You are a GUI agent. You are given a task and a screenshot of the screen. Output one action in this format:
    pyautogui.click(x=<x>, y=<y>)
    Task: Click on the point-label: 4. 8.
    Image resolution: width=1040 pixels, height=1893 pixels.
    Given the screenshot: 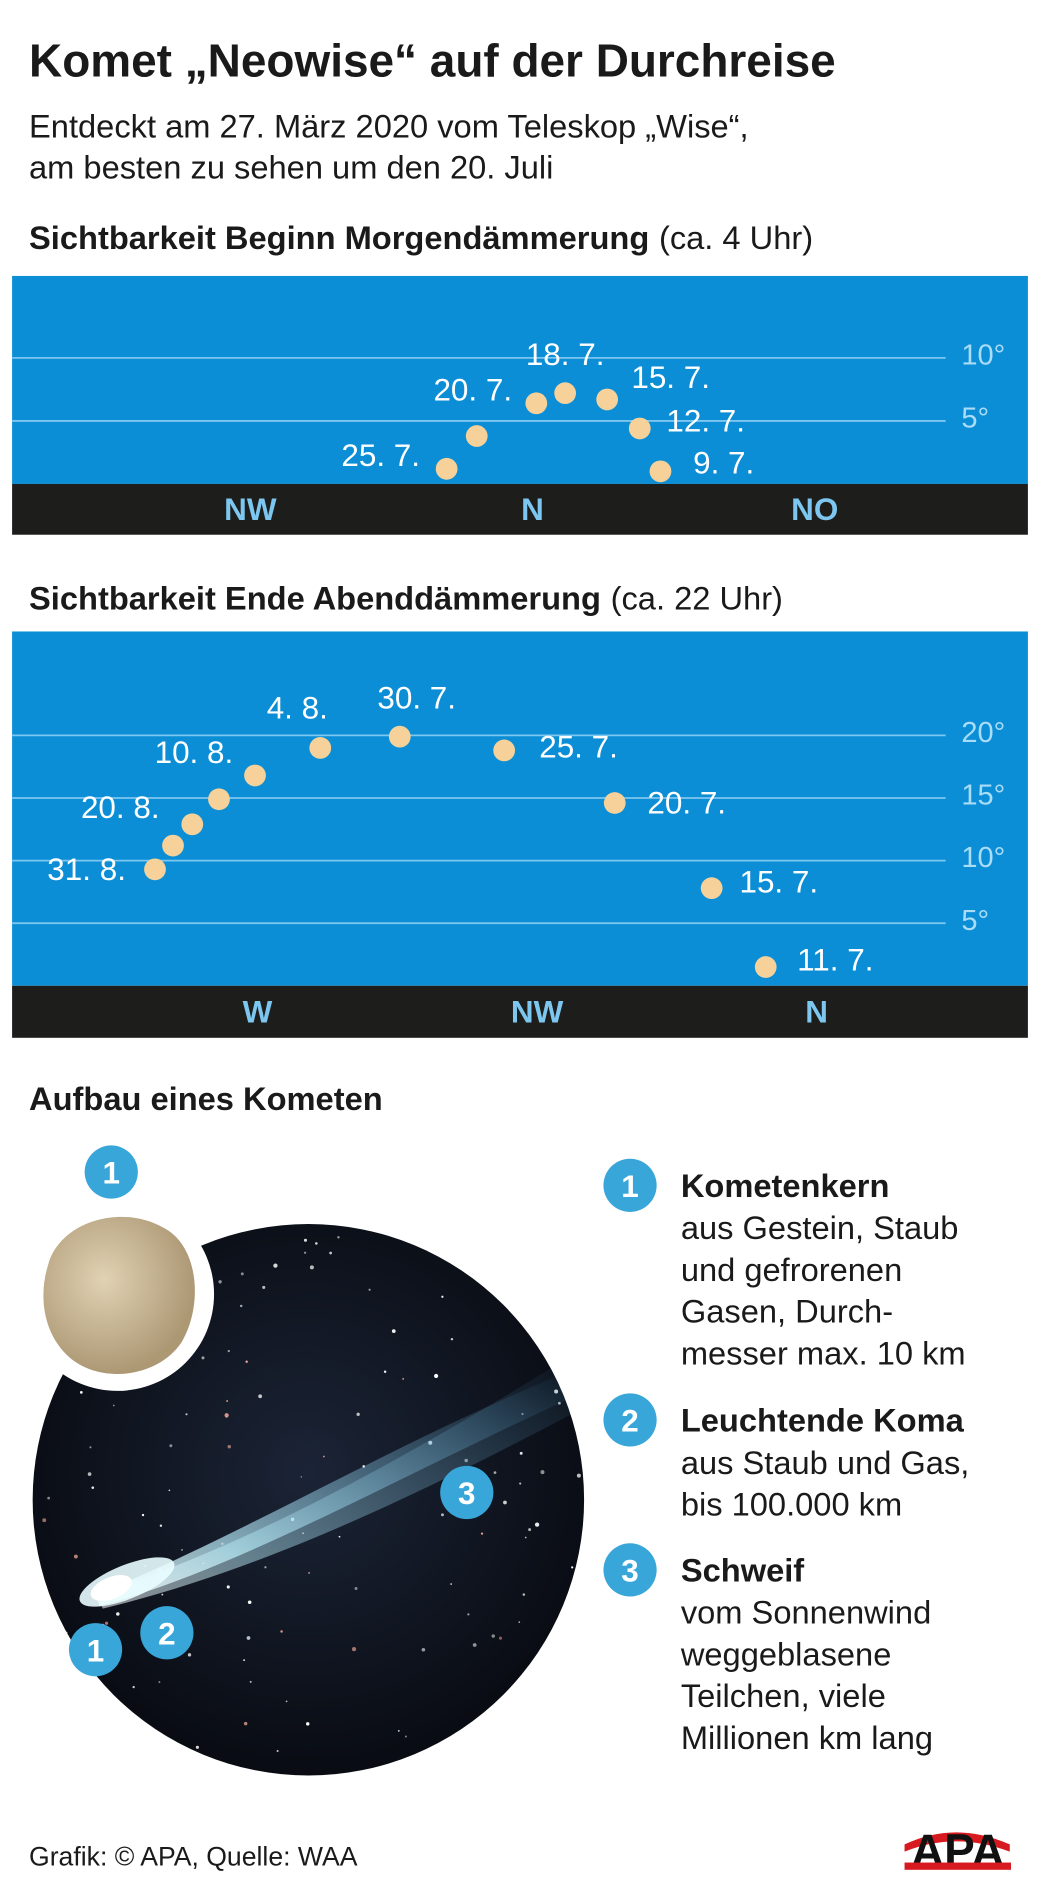 What is the action you would take?
    pyautogui.click(x=297, y=708)
    